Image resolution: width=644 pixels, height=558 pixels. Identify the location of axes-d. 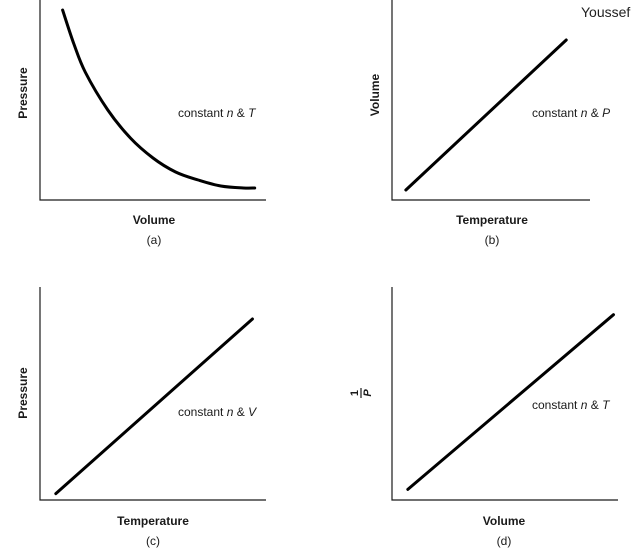
(504, 394).